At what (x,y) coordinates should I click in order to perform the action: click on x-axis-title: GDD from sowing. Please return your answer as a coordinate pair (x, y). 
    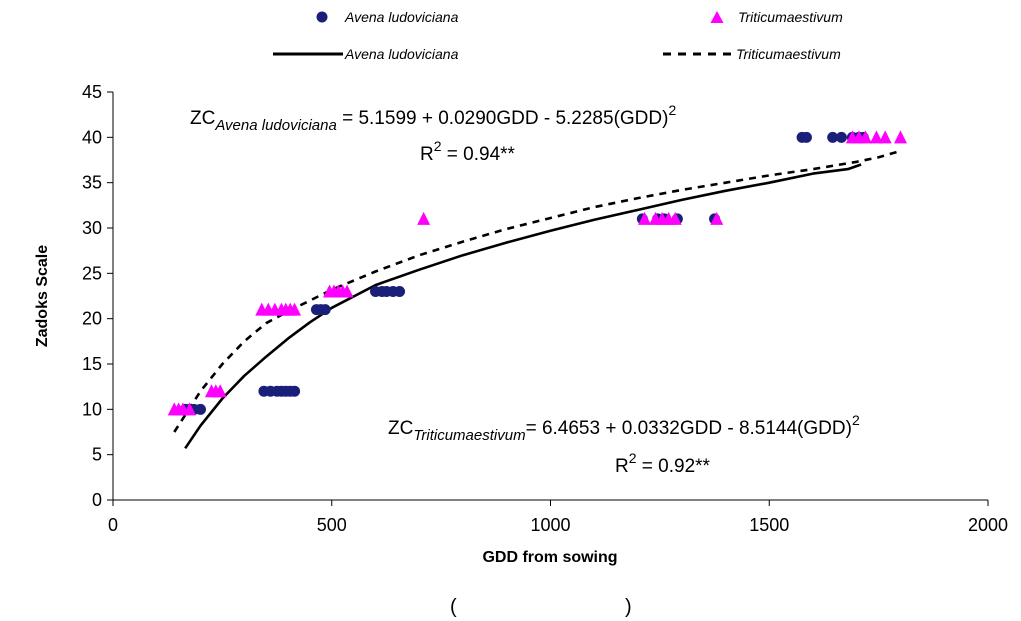
    Looking at the image, I should click on (549, 557).